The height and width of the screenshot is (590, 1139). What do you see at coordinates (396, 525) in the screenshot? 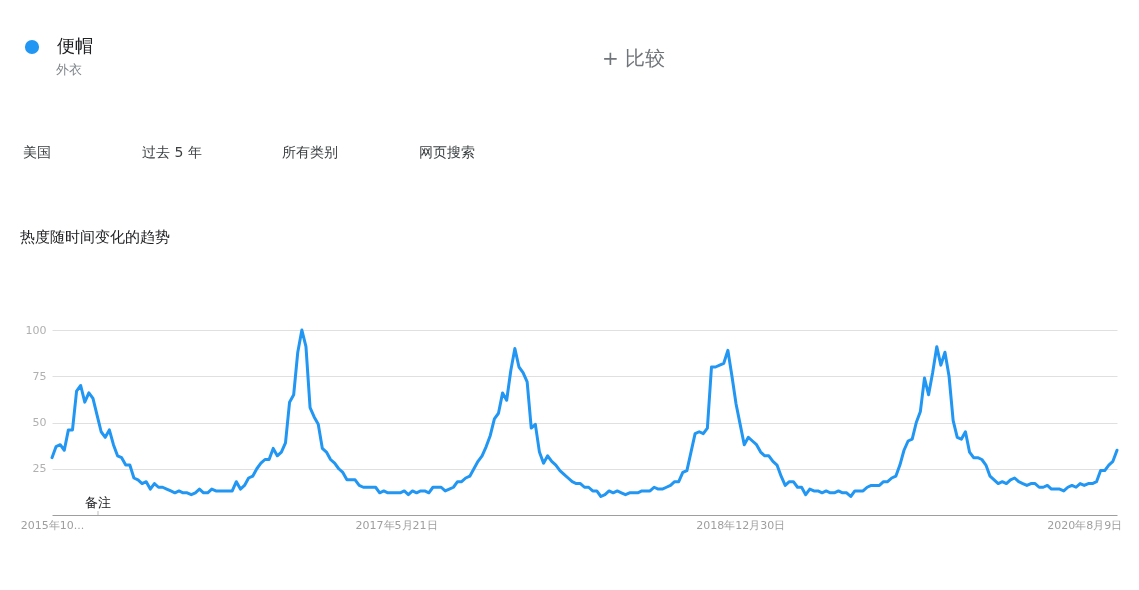
I see `x-tick-label: 2017年5月21日` at bounding box center [396, 525].